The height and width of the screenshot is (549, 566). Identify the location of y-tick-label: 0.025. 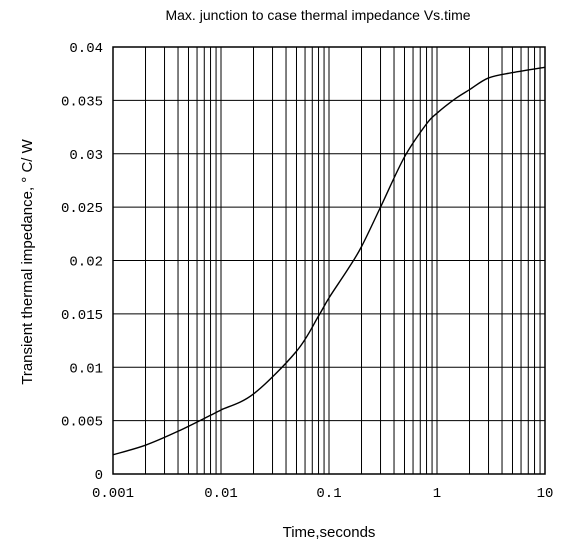
(82, 209).